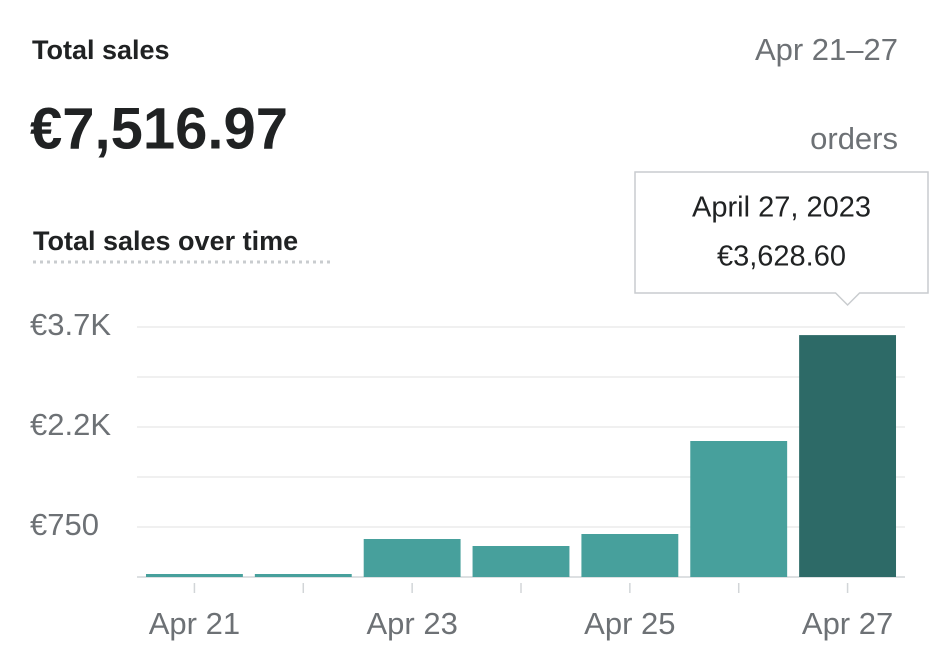  Describe the element at coordinates (70, 424) in the screenshot. I see `y-tick-label: €2.2K` at that location.